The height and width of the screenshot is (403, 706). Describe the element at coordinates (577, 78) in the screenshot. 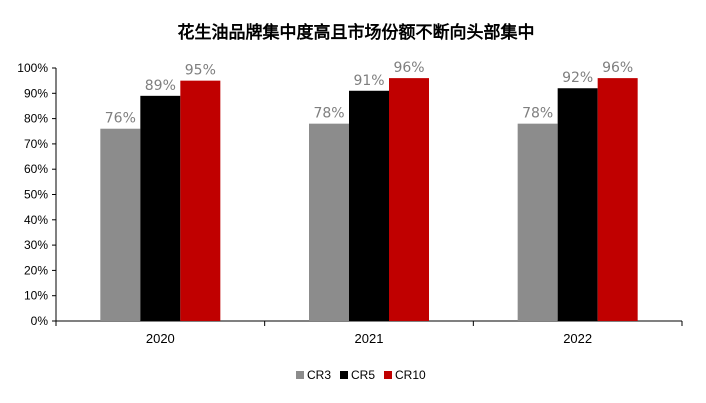

I see `data-label: 92%` at that location.